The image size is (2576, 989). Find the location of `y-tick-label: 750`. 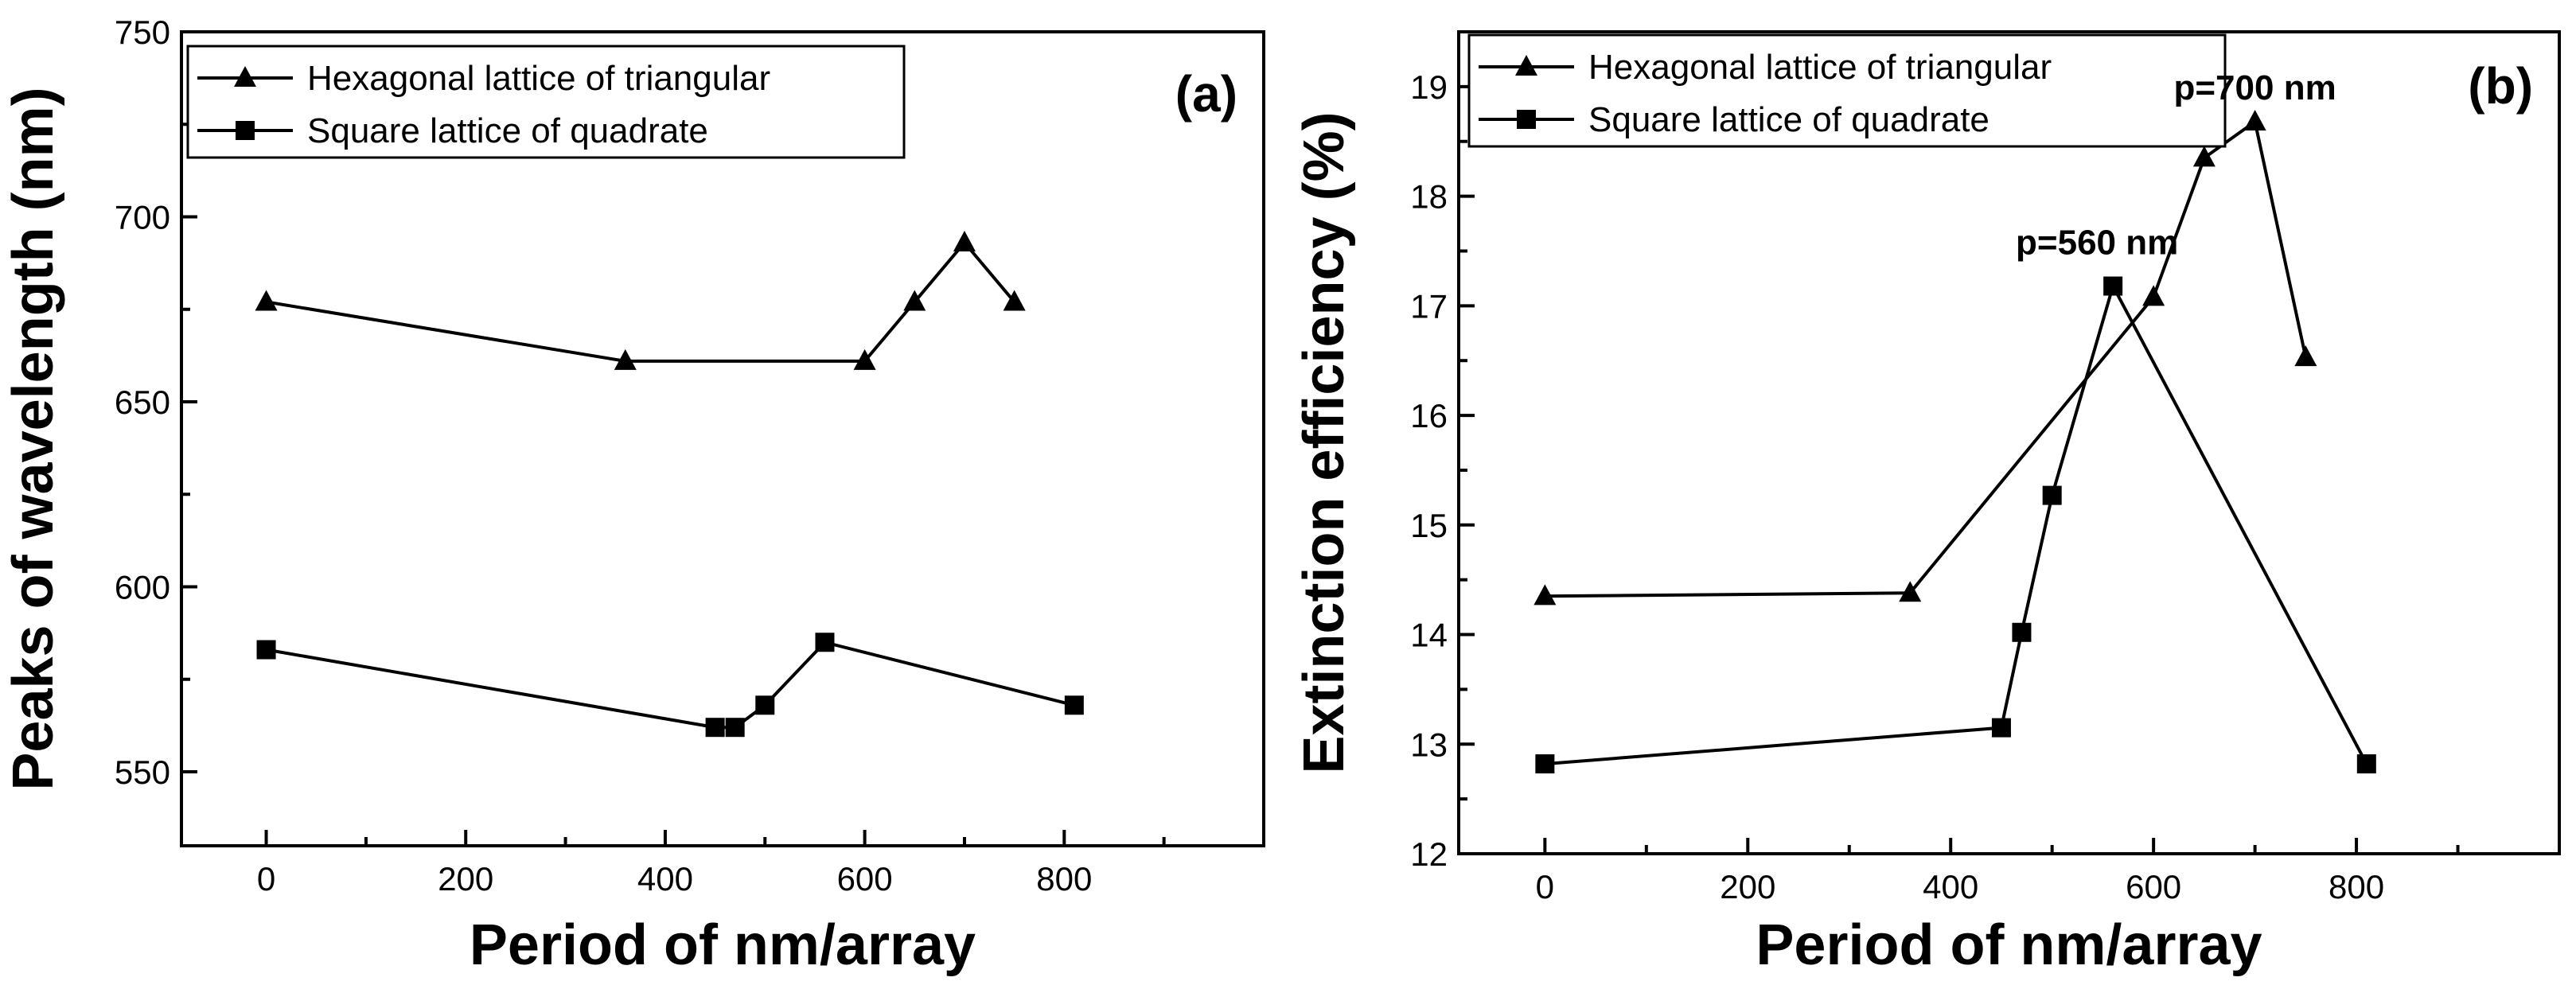

y-tick-label: 750 is located at coordinates (142, 32).